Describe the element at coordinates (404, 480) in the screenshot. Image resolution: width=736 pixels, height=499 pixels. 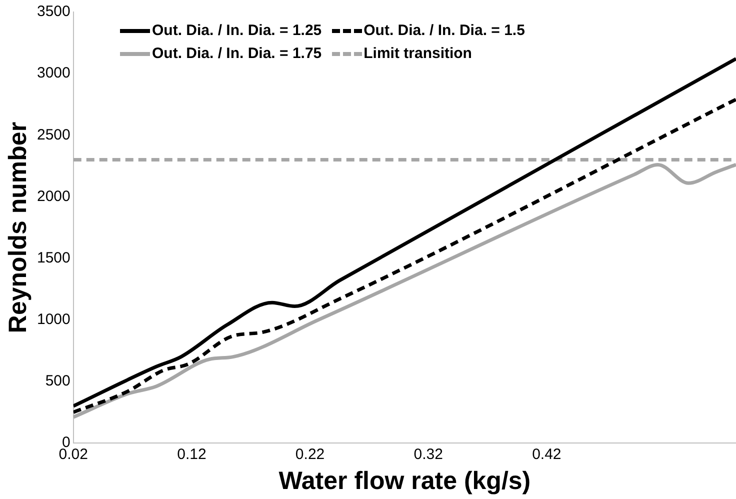
I see `x-axis-title: Water flow rate (kg/s)` at that location.